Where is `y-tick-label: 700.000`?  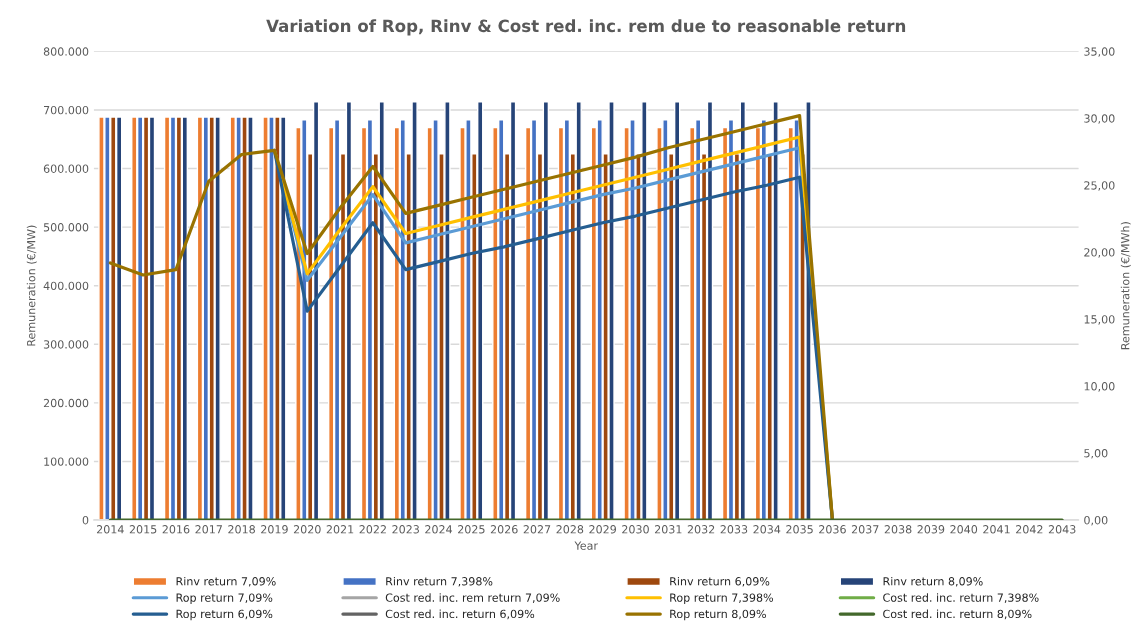
y-tick-label: 700.000 is located at coordinates (66, 110).